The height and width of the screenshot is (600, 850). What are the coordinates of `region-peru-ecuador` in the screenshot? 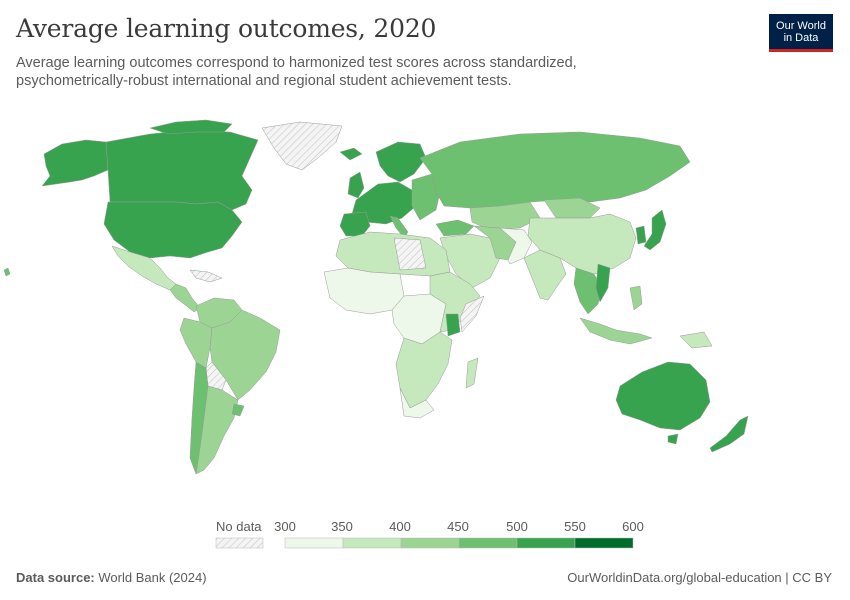 It's located at (196, 343).